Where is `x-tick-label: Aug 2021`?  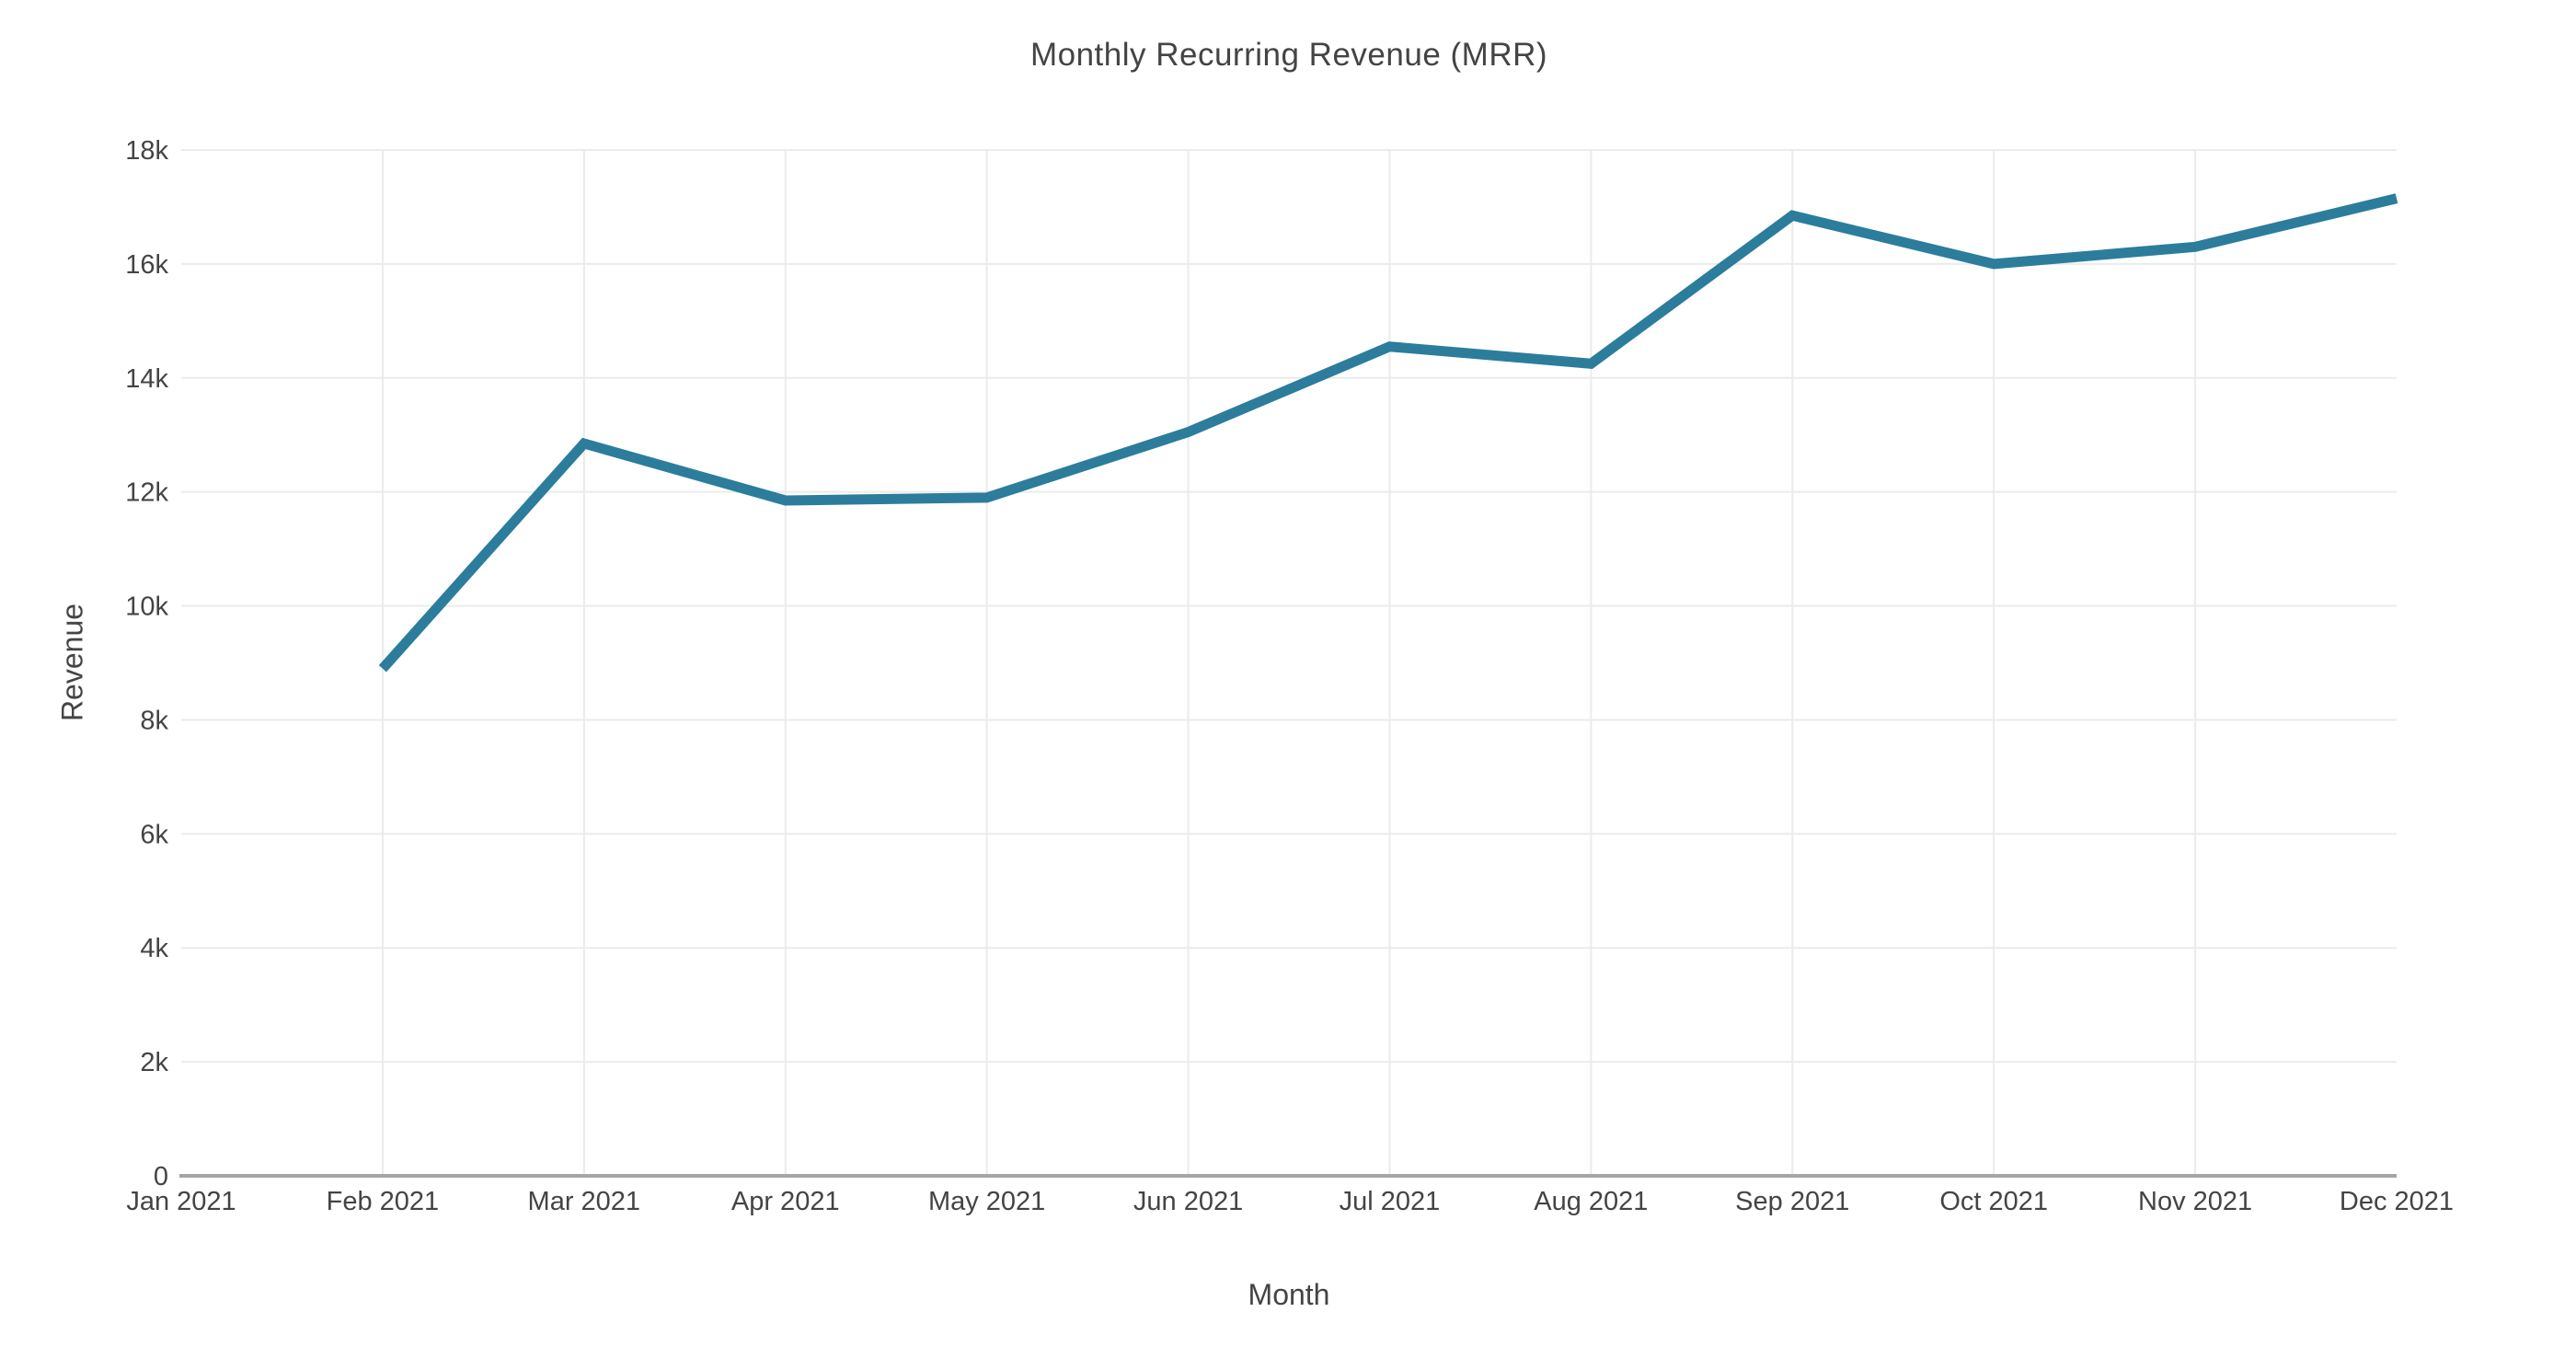
x-tick-label: Aug 2021 is located at coordinates (1591, 1201).